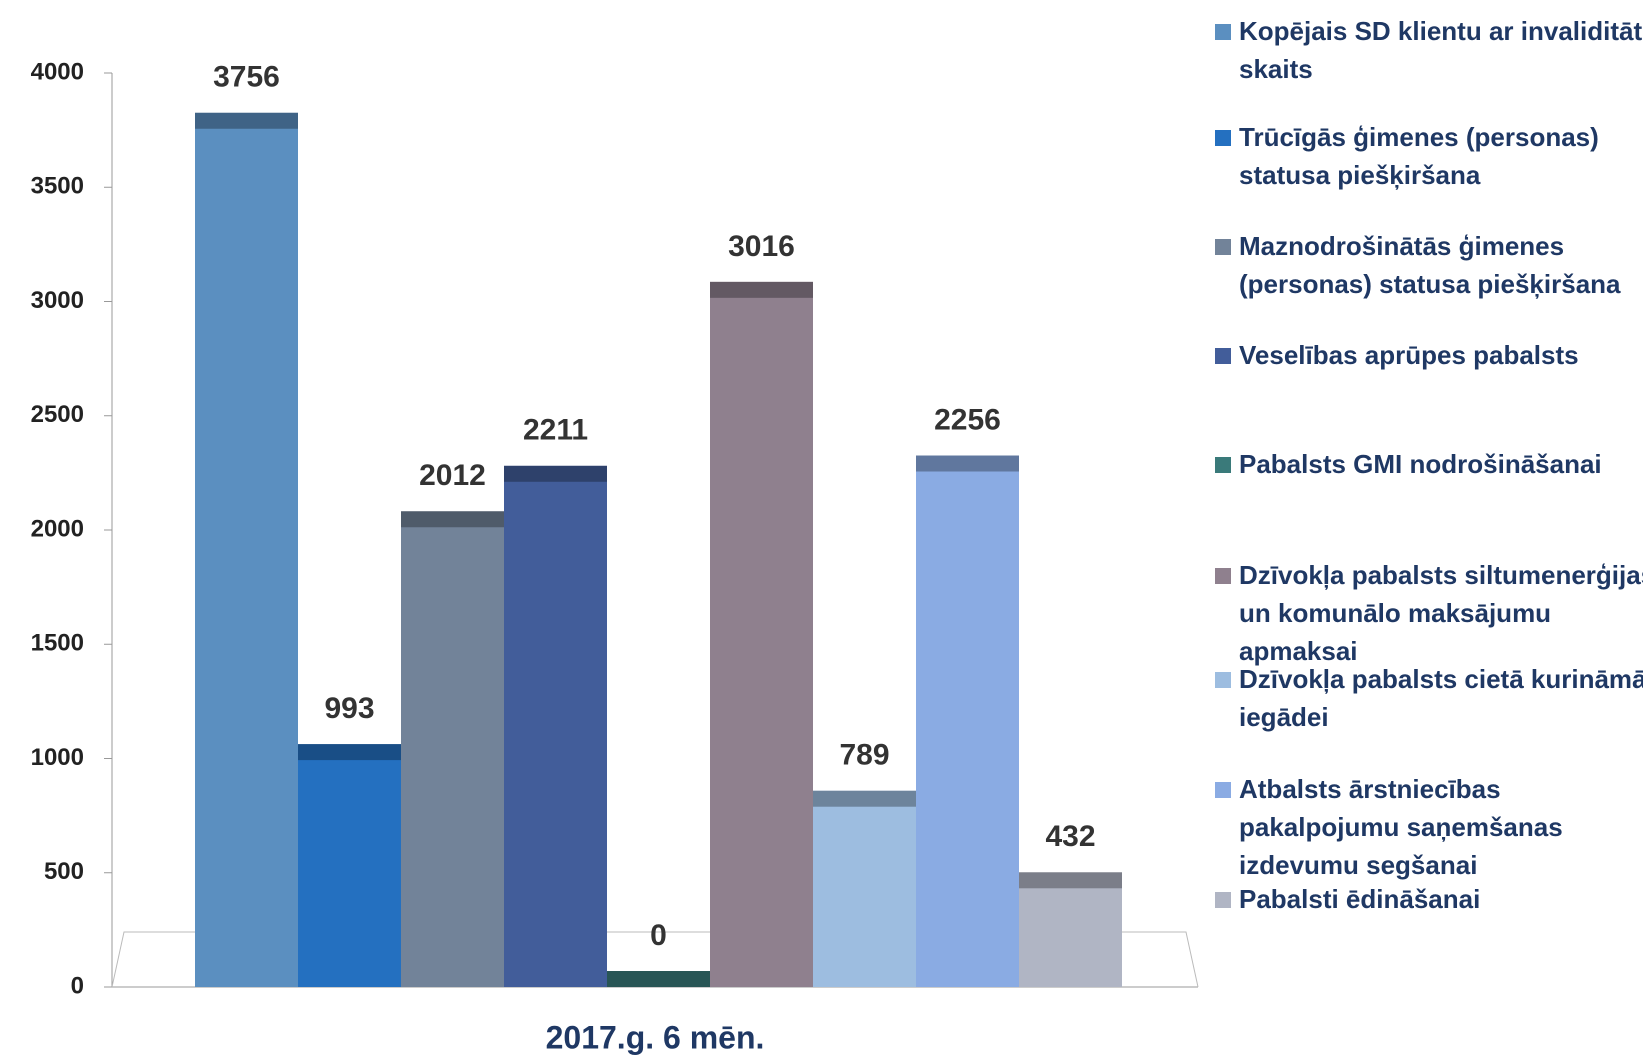 The image size is (1643, 1062). Describe the element at coordinates (452, 475) in the screenshot. I see `value-label: 2012` at that location.